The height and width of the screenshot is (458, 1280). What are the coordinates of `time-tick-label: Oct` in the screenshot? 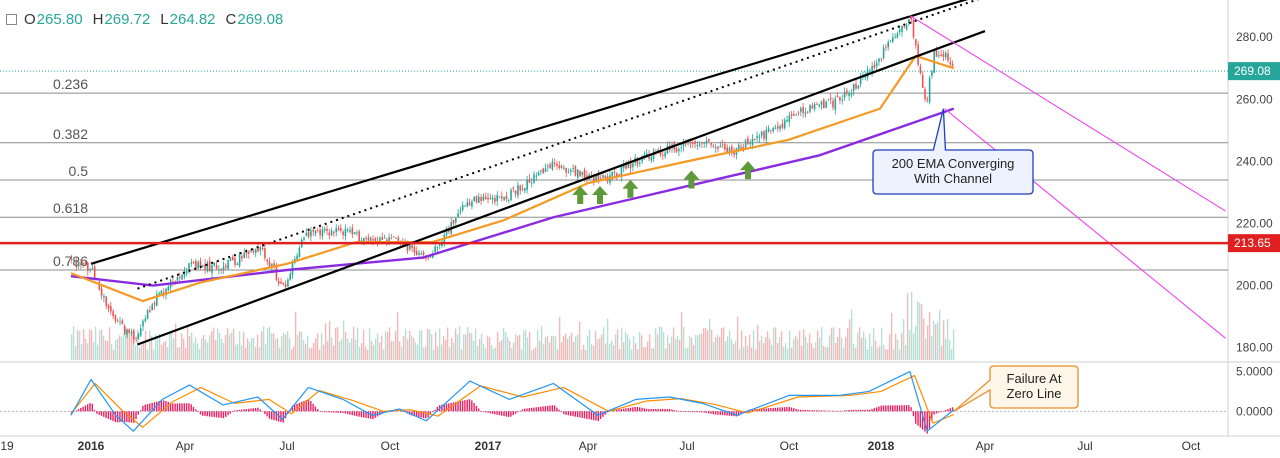 It's located at (1191, 446).